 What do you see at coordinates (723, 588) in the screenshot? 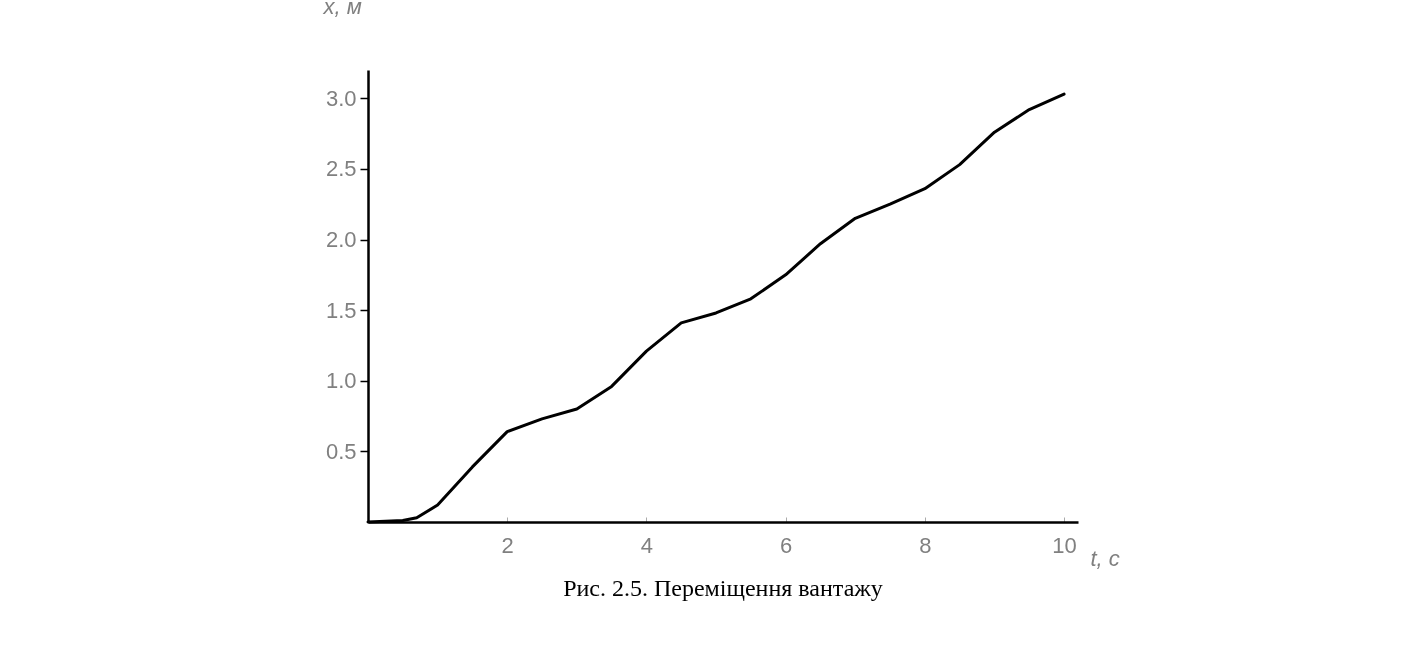
I see `text: Рис. 2.5. Переміщення вантажу` at bounding box center [723, 588].